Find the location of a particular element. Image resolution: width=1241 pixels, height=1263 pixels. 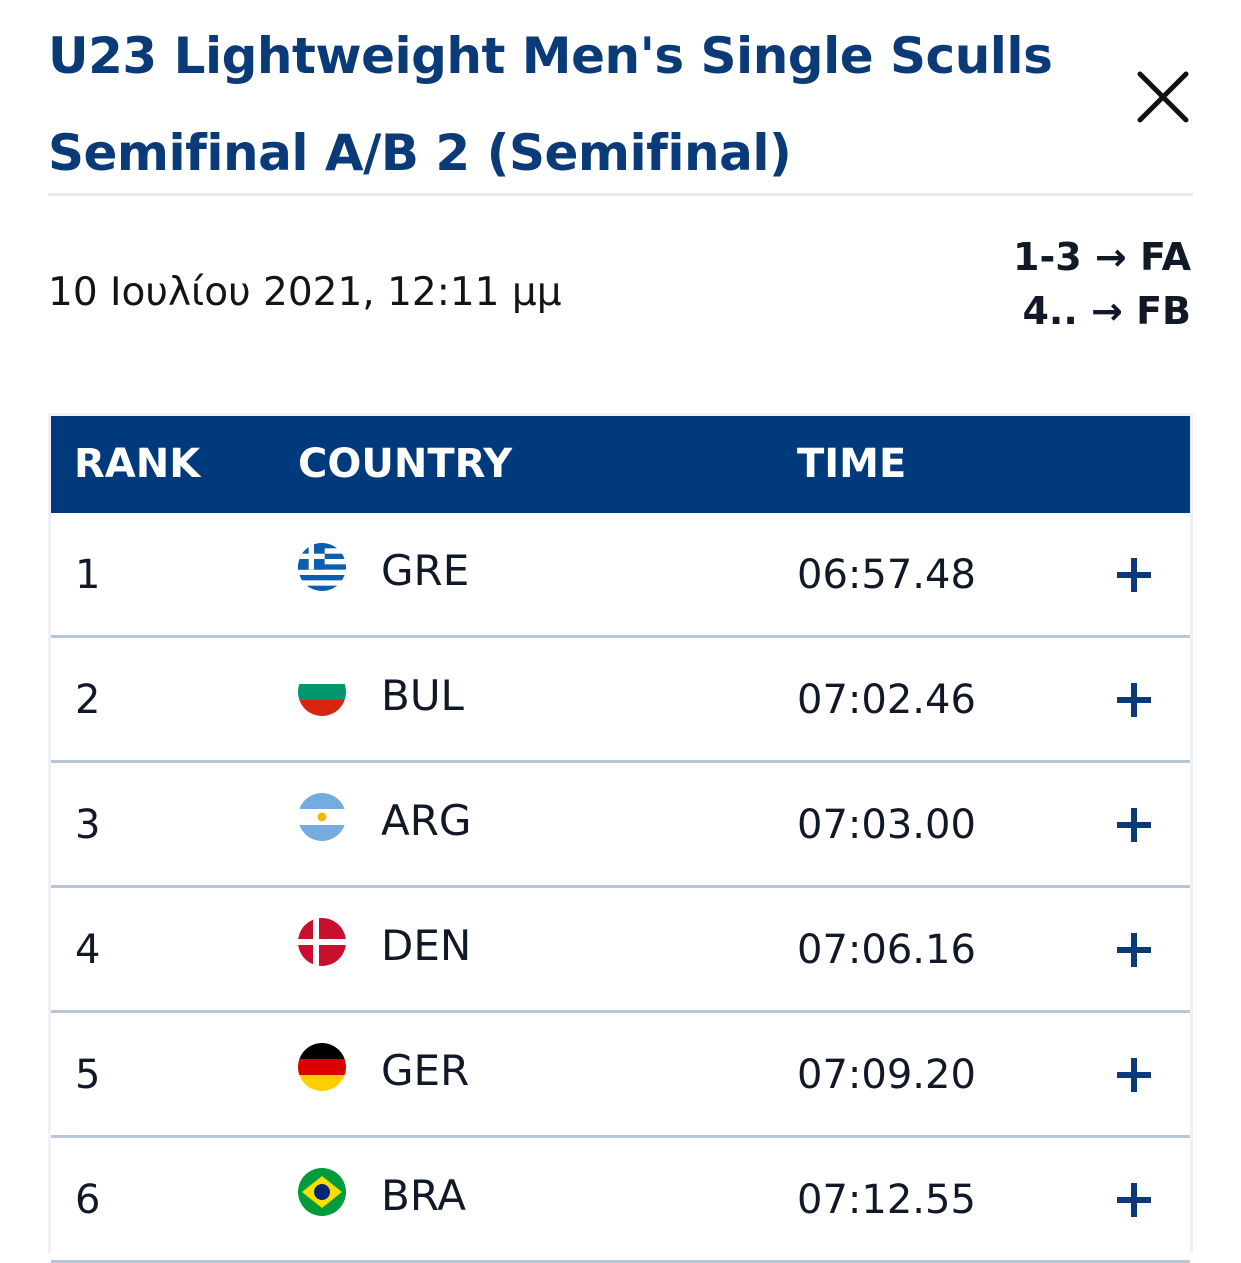

country-code: ARG is located at coordinates (426, 820).